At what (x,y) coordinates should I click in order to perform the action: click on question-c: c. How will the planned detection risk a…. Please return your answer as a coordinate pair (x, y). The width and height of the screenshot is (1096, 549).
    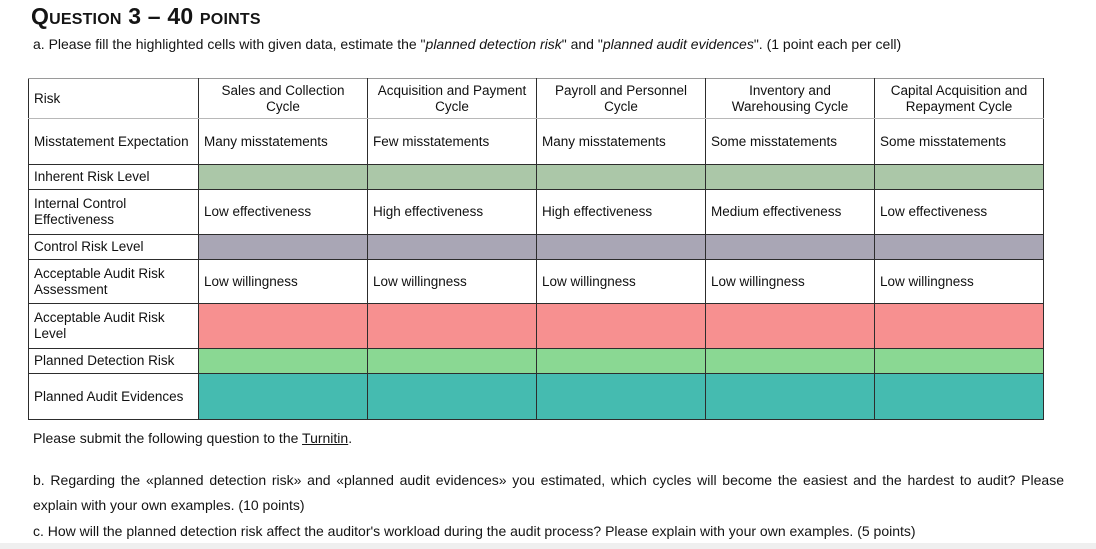
    Looking at the image, I should click on (474, 531).